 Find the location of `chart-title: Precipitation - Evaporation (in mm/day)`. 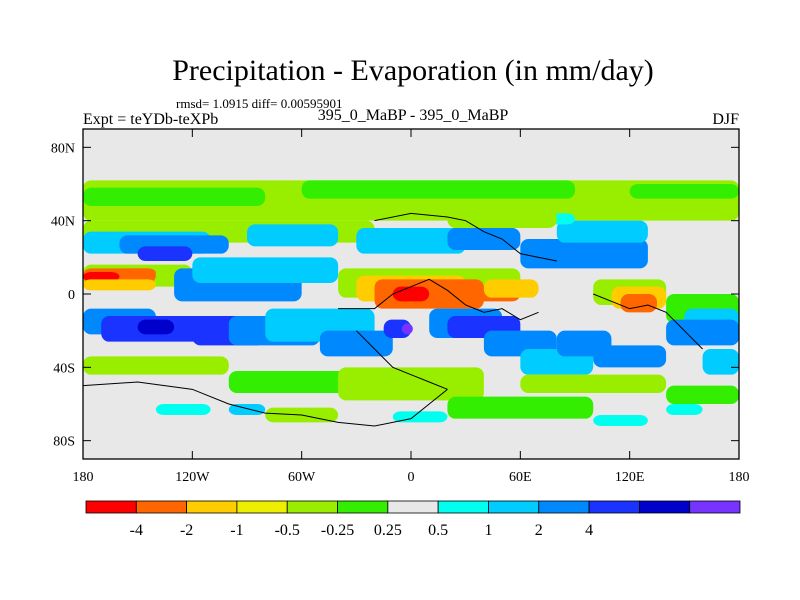

chart-title: Precipitation - Evaporation (in mm/day) is located at coordinates (413, 70).